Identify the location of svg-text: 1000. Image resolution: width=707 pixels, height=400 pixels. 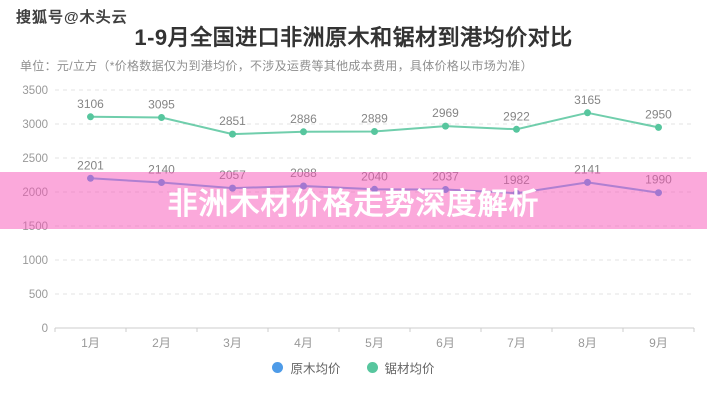
(35, 261).